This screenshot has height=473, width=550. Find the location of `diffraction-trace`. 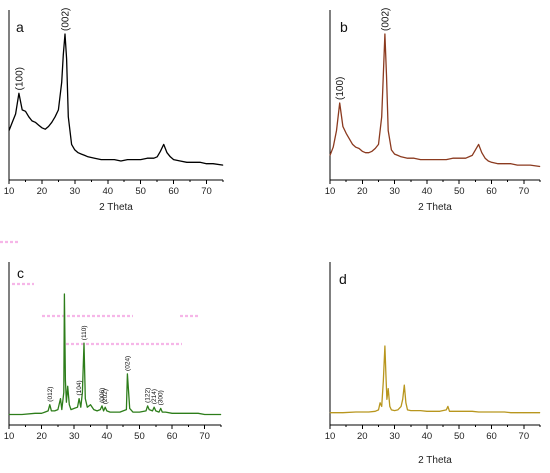

diffraction-trace is located at coordinates (116, 99).